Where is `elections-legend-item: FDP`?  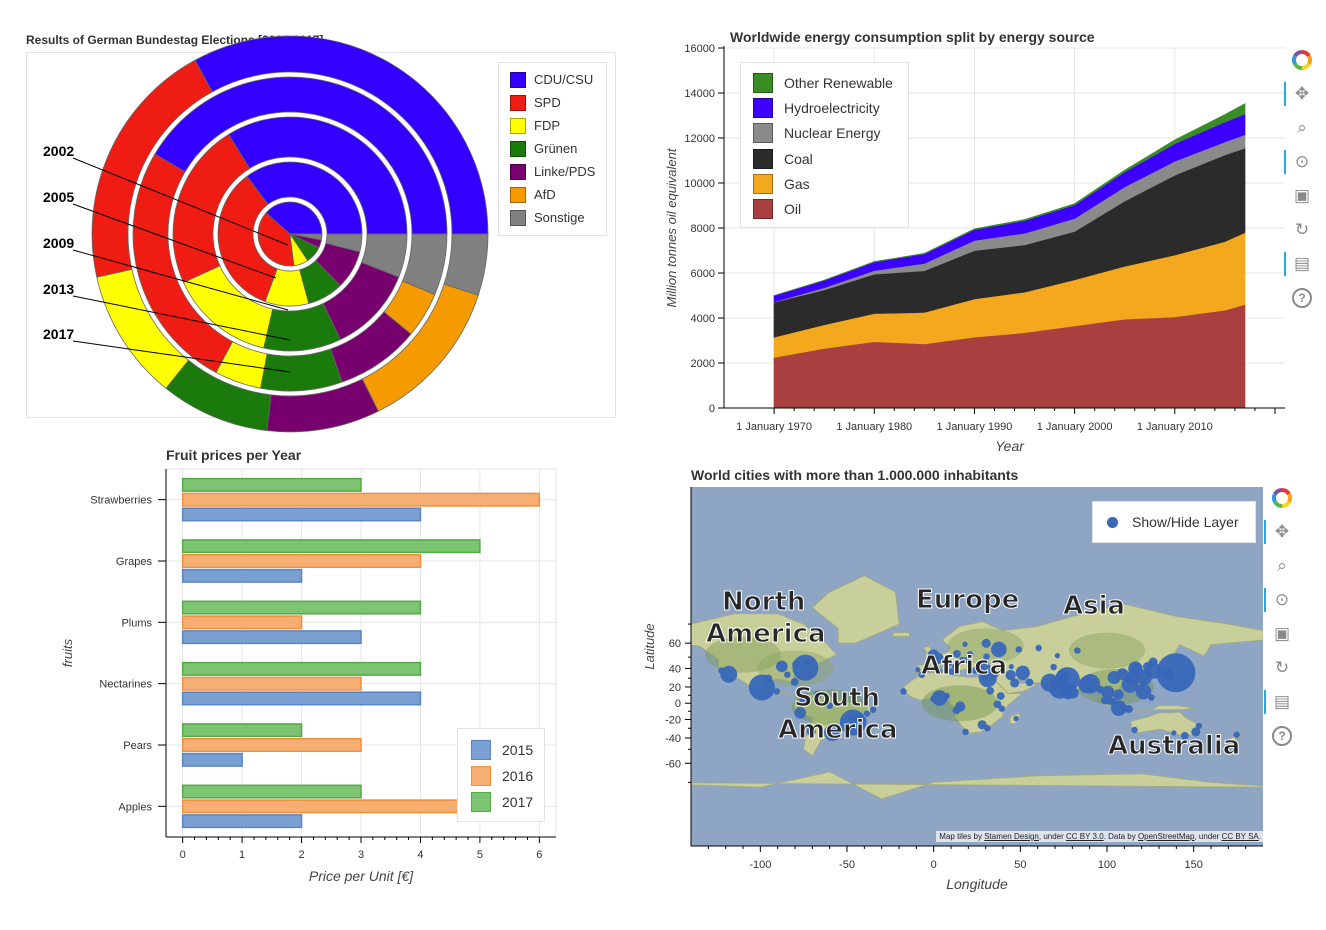 elections-legend-item: FDP is located at coordinates (558, 125).